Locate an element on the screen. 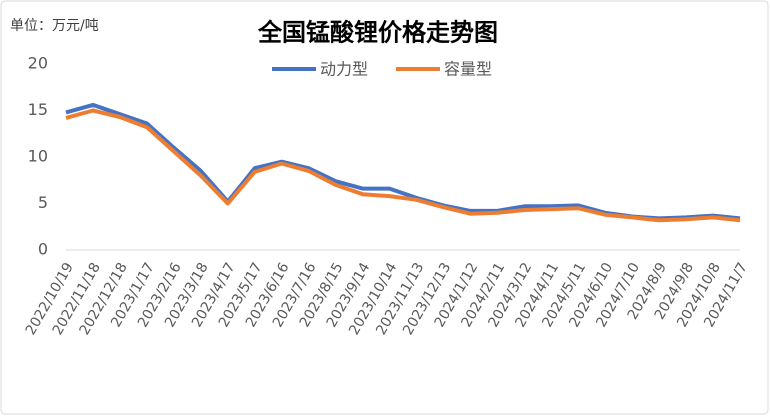 This screenshot has height=416, width=770. y-tick-label: 5 is located at coordinates (43, 202).